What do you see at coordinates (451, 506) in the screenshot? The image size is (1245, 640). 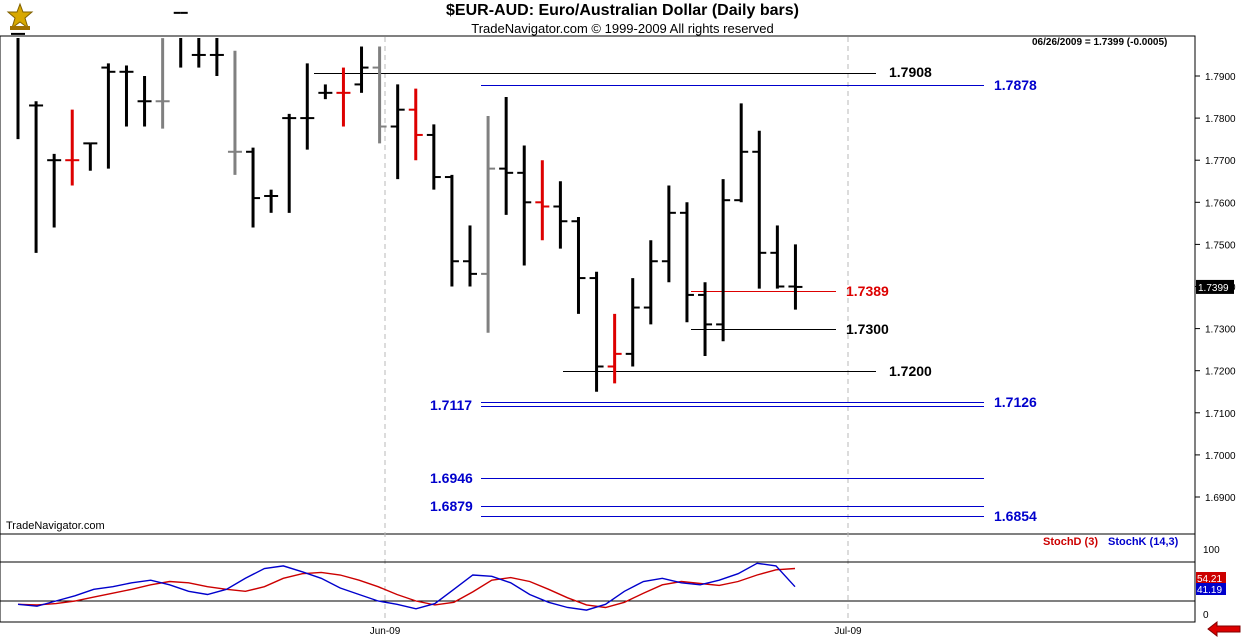 I see `level-label-1.6879: 1.6879` at bounding box center [451, 506].